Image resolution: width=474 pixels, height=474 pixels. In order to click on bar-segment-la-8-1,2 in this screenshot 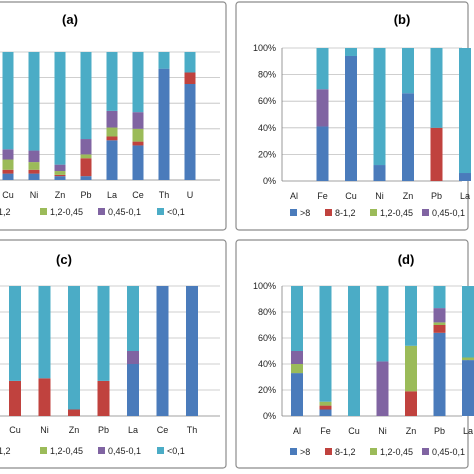, I will do `click(112, 138)`.